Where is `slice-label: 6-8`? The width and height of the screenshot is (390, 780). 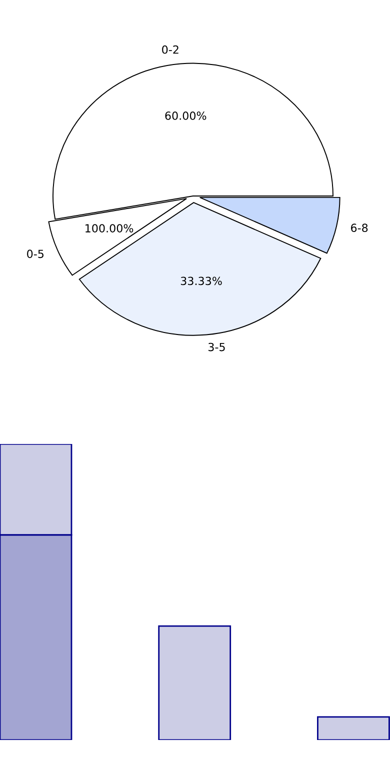
slice-label: 6-8 is located at coordinates (359, 228).